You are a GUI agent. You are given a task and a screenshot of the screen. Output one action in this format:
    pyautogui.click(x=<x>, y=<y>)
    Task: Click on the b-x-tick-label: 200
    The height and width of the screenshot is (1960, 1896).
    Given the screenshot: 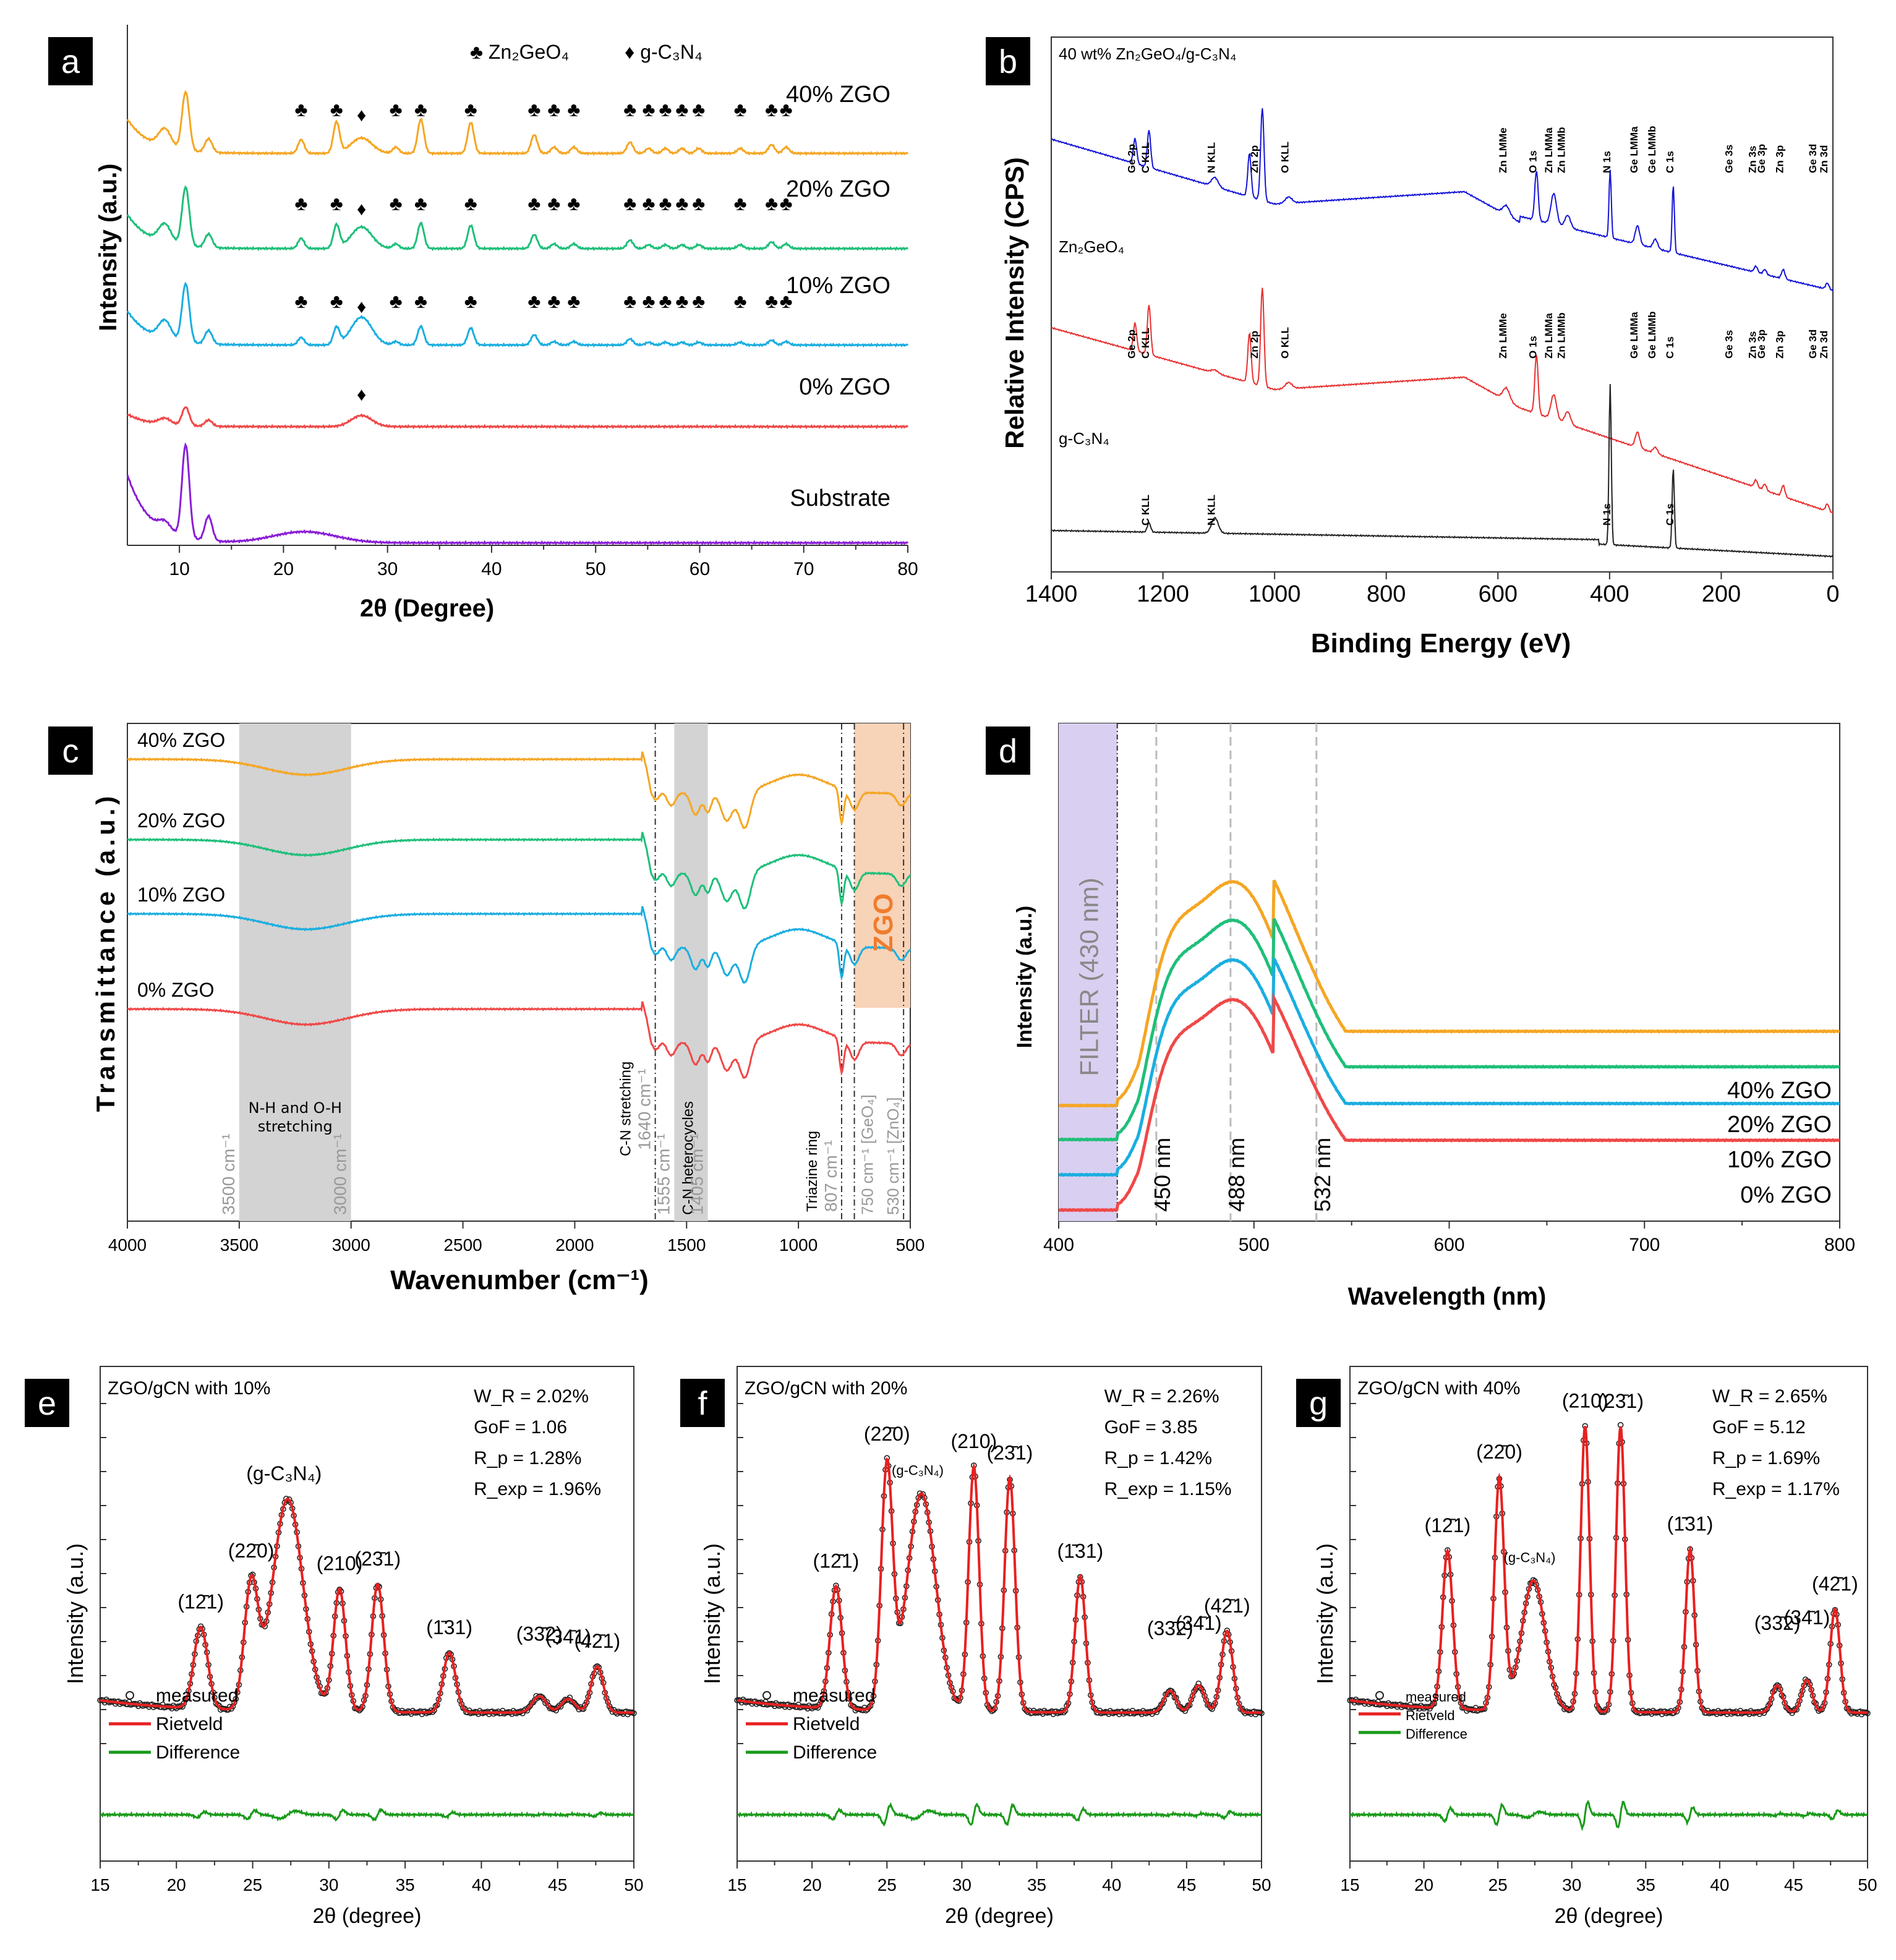 What is the action you would take?
    pyautogui.click(x=1721, y=594)
    